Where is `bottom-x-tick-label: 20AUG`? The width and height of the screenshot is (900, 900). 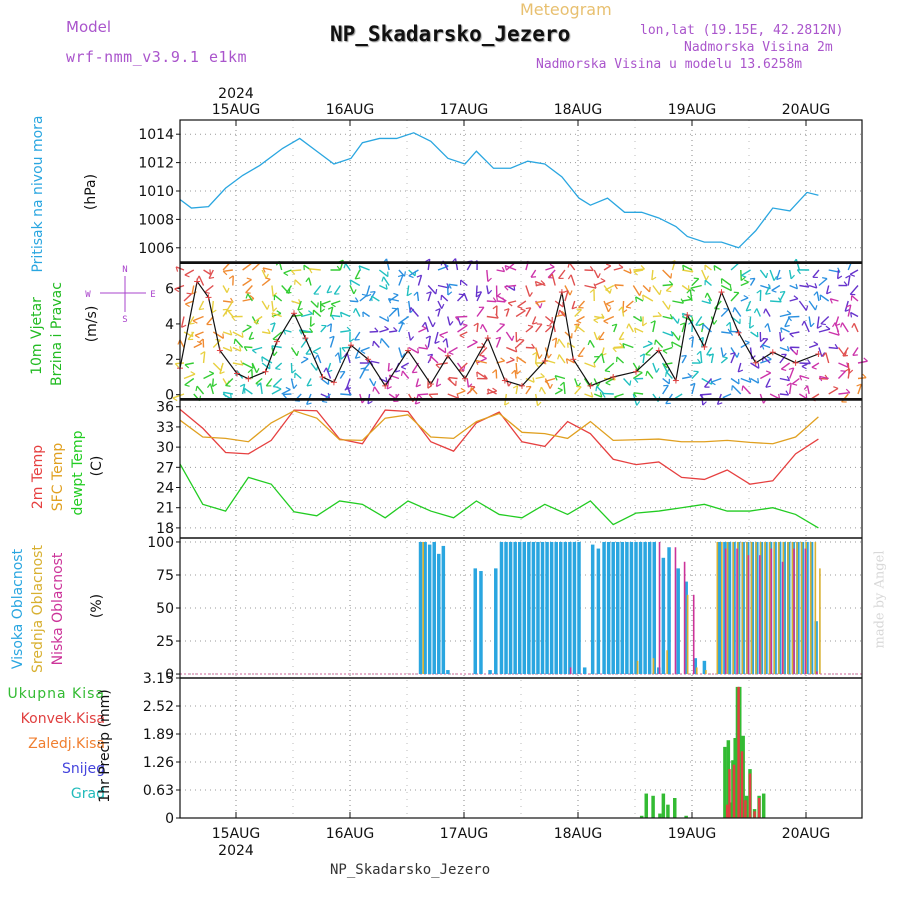 bottom-x-tick-label: 20AUG is located at coordinates (806, 834).